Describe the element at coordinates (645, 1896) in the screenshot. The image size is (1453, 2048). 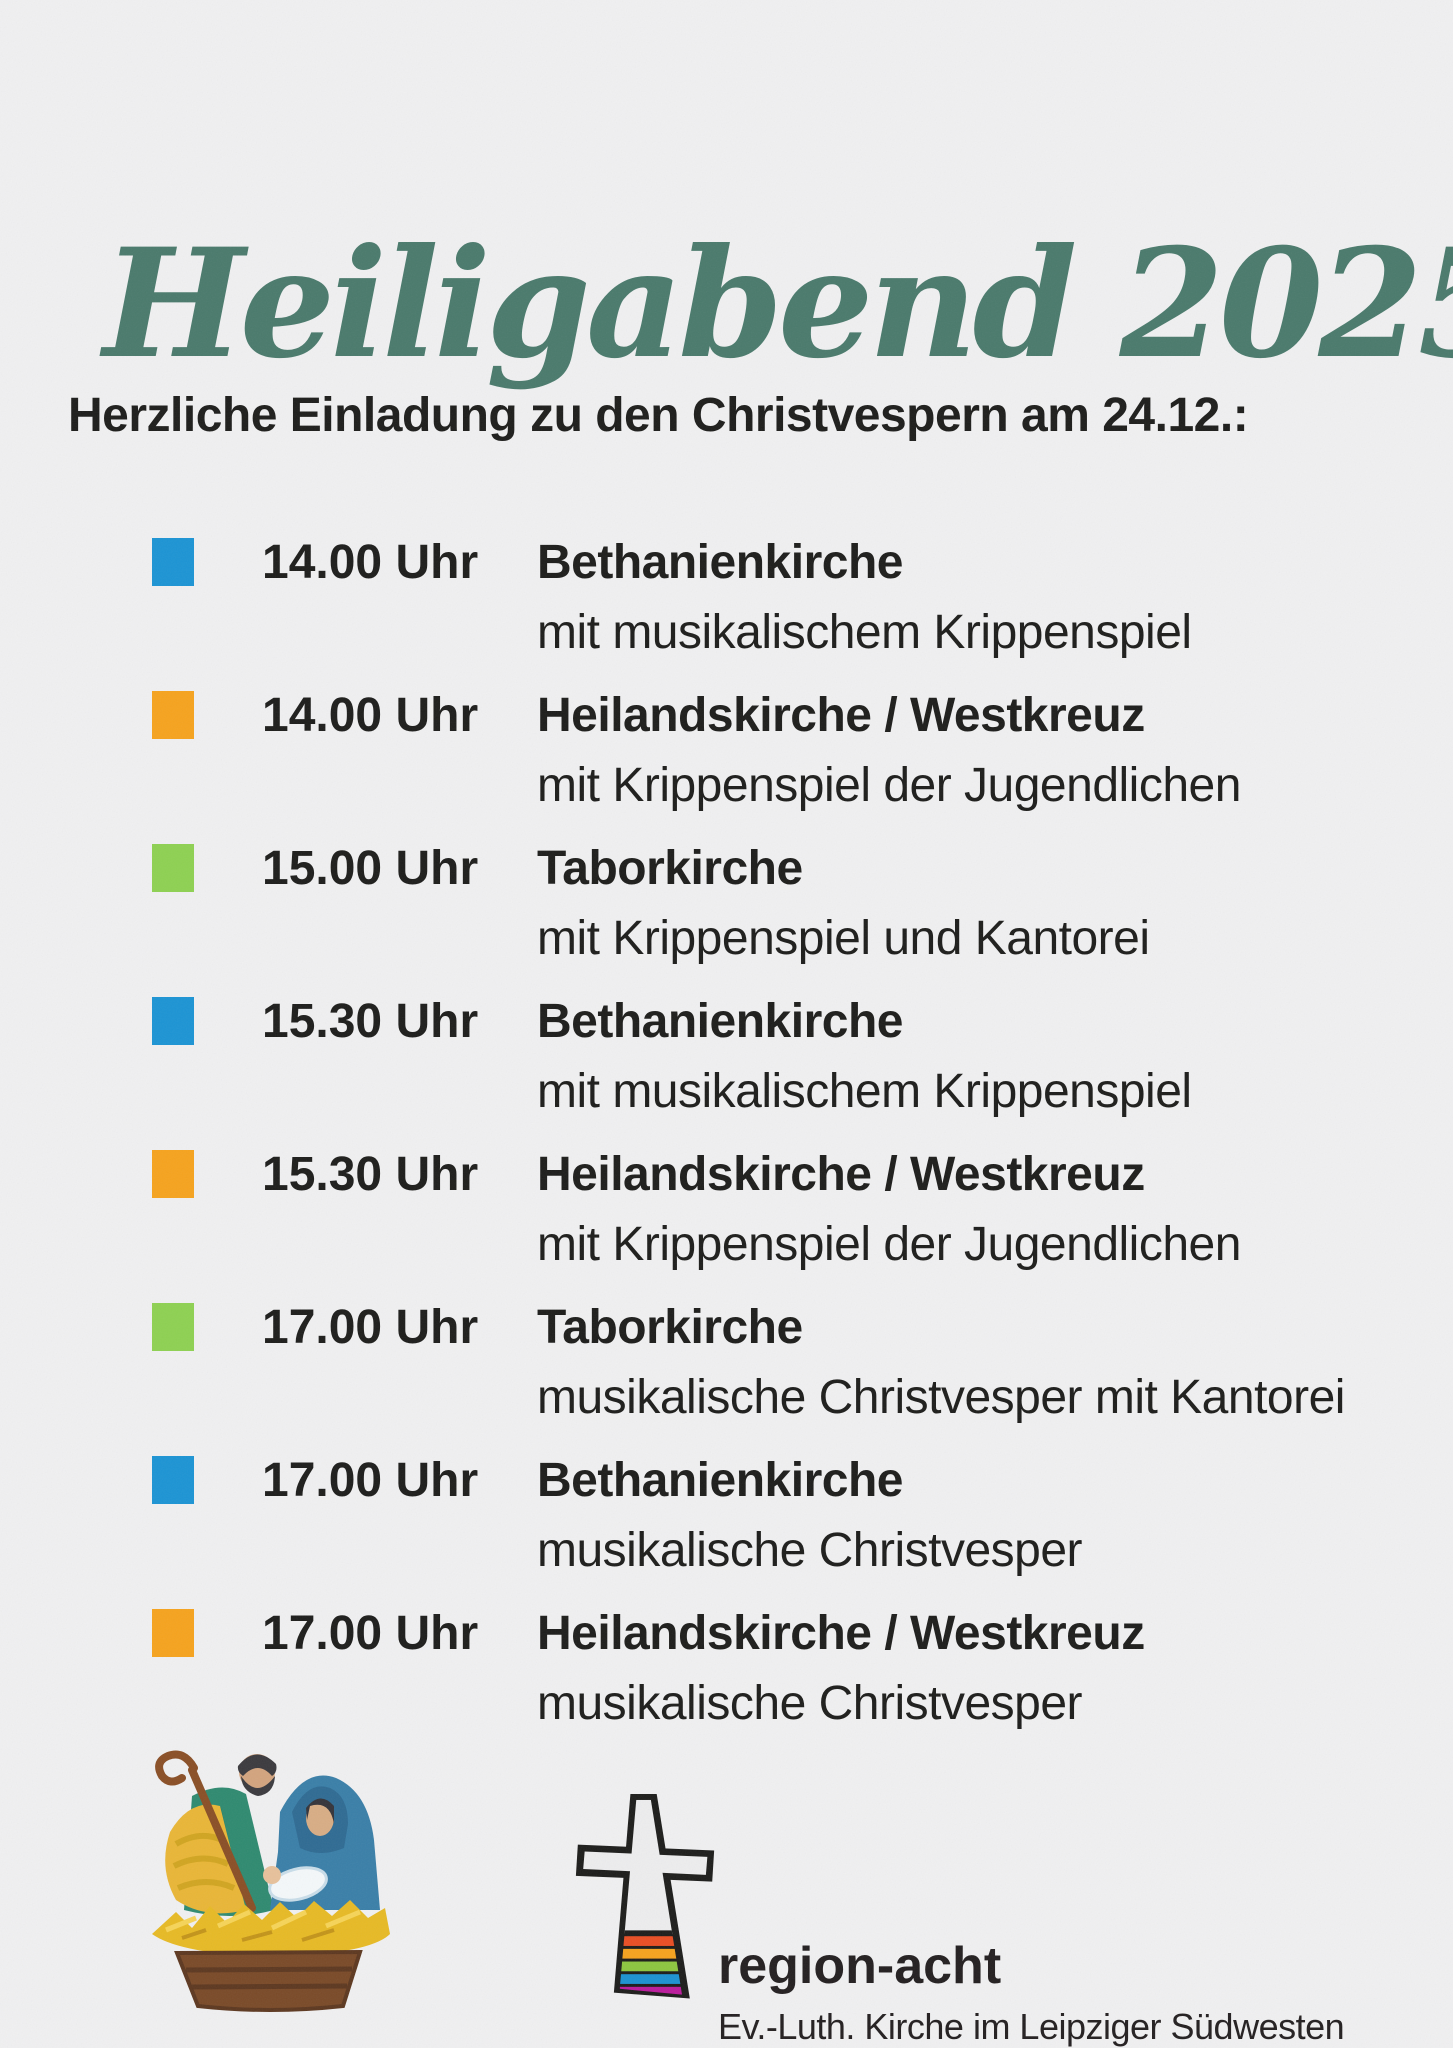
I see `region-acht-cross-logo-icon` at that location.